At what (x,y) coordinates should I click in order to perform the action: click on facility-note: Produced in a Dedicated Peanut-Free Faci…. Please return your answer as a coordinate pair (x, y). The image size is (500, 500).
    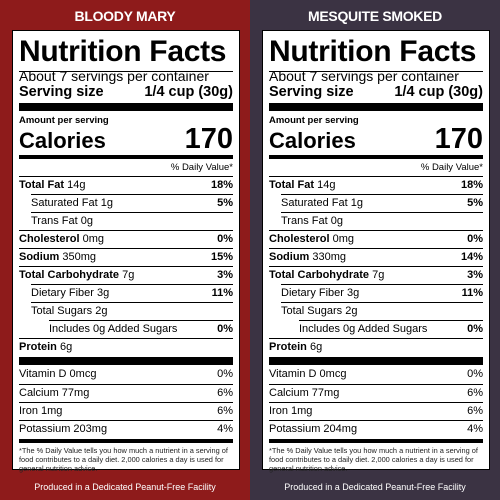
    Looking at the image, I should click on (375, 487).